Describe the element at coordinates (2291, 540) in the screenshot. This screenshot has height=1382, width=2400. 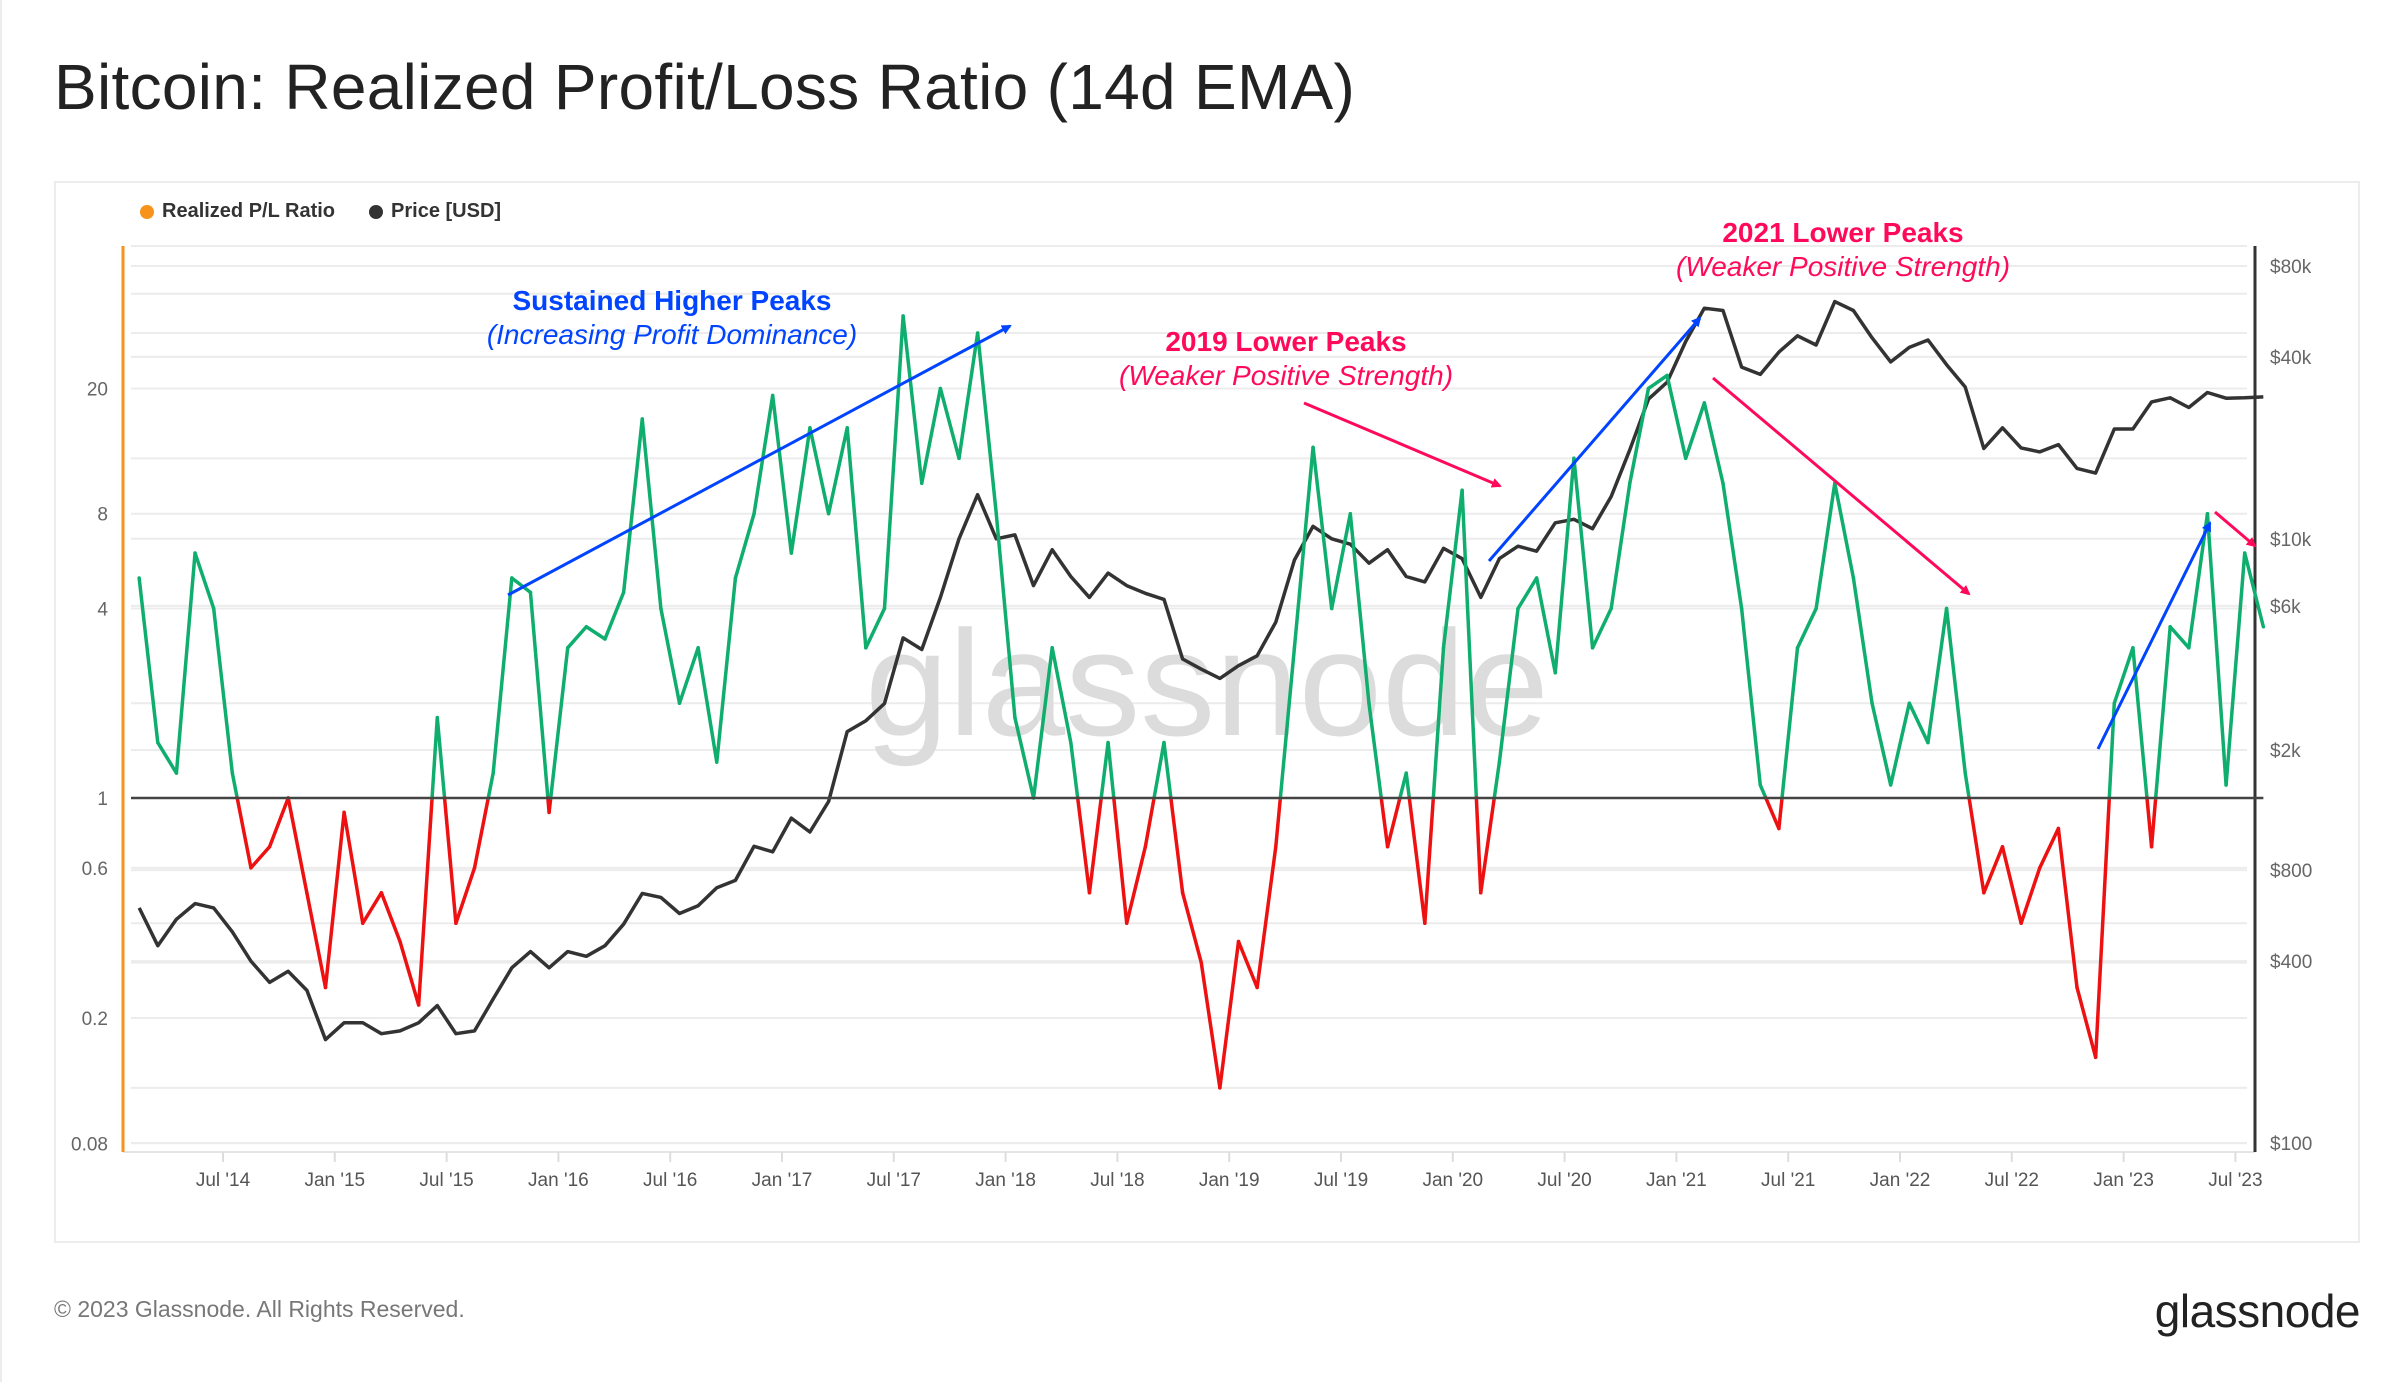
I see `y-right-tick-label: $10k` at that location.